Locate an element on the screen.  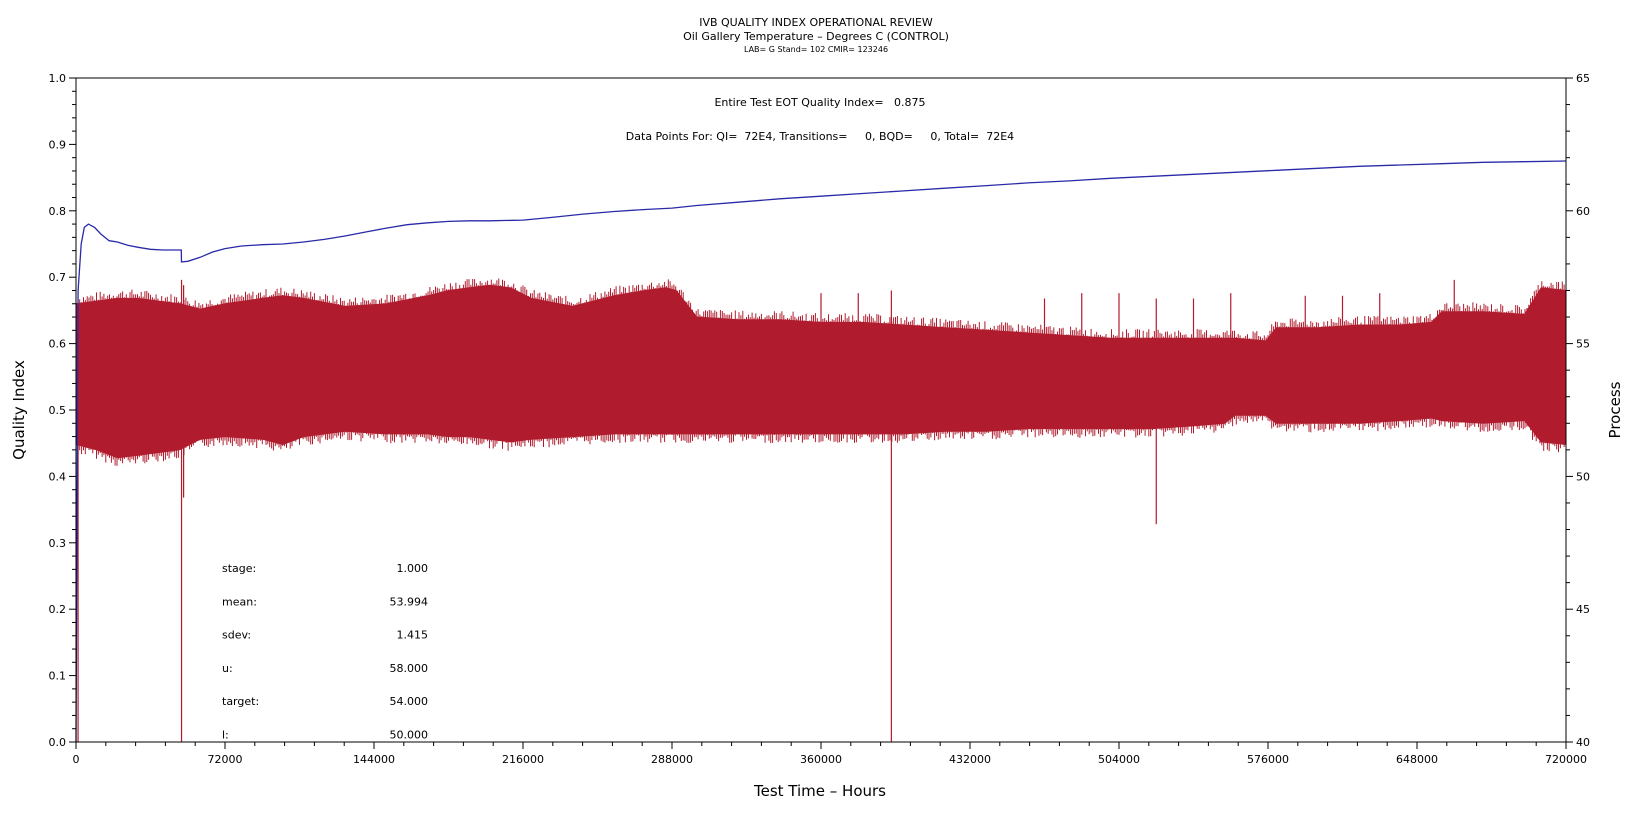
x-axis-label: Test Time – Hours is located at coordinates (819, 791).